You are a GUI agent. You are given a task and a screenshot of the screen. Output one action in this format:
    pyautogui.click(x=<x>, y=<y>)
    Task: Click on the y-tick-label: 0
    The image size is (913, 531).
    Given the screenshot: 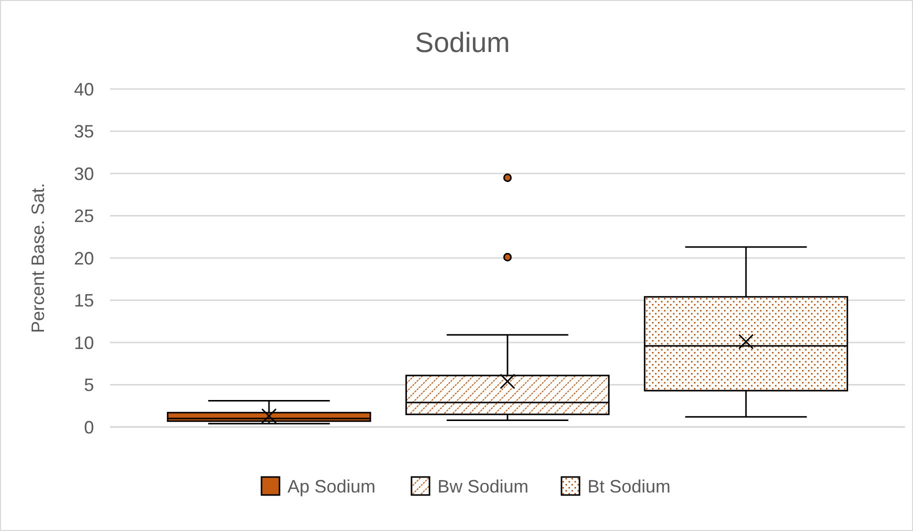 What is the action you would take?
    pyautogui.click(x=89, y=427)
    